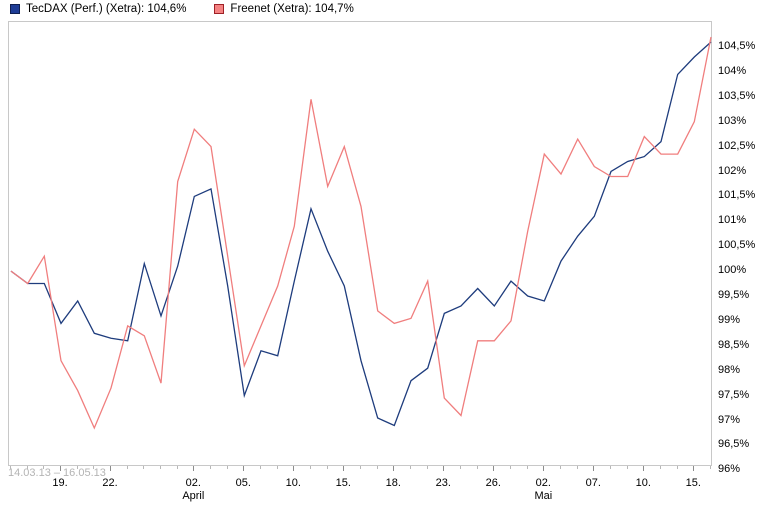  I want to click on x-axis-label: 07., so click(593, 483).